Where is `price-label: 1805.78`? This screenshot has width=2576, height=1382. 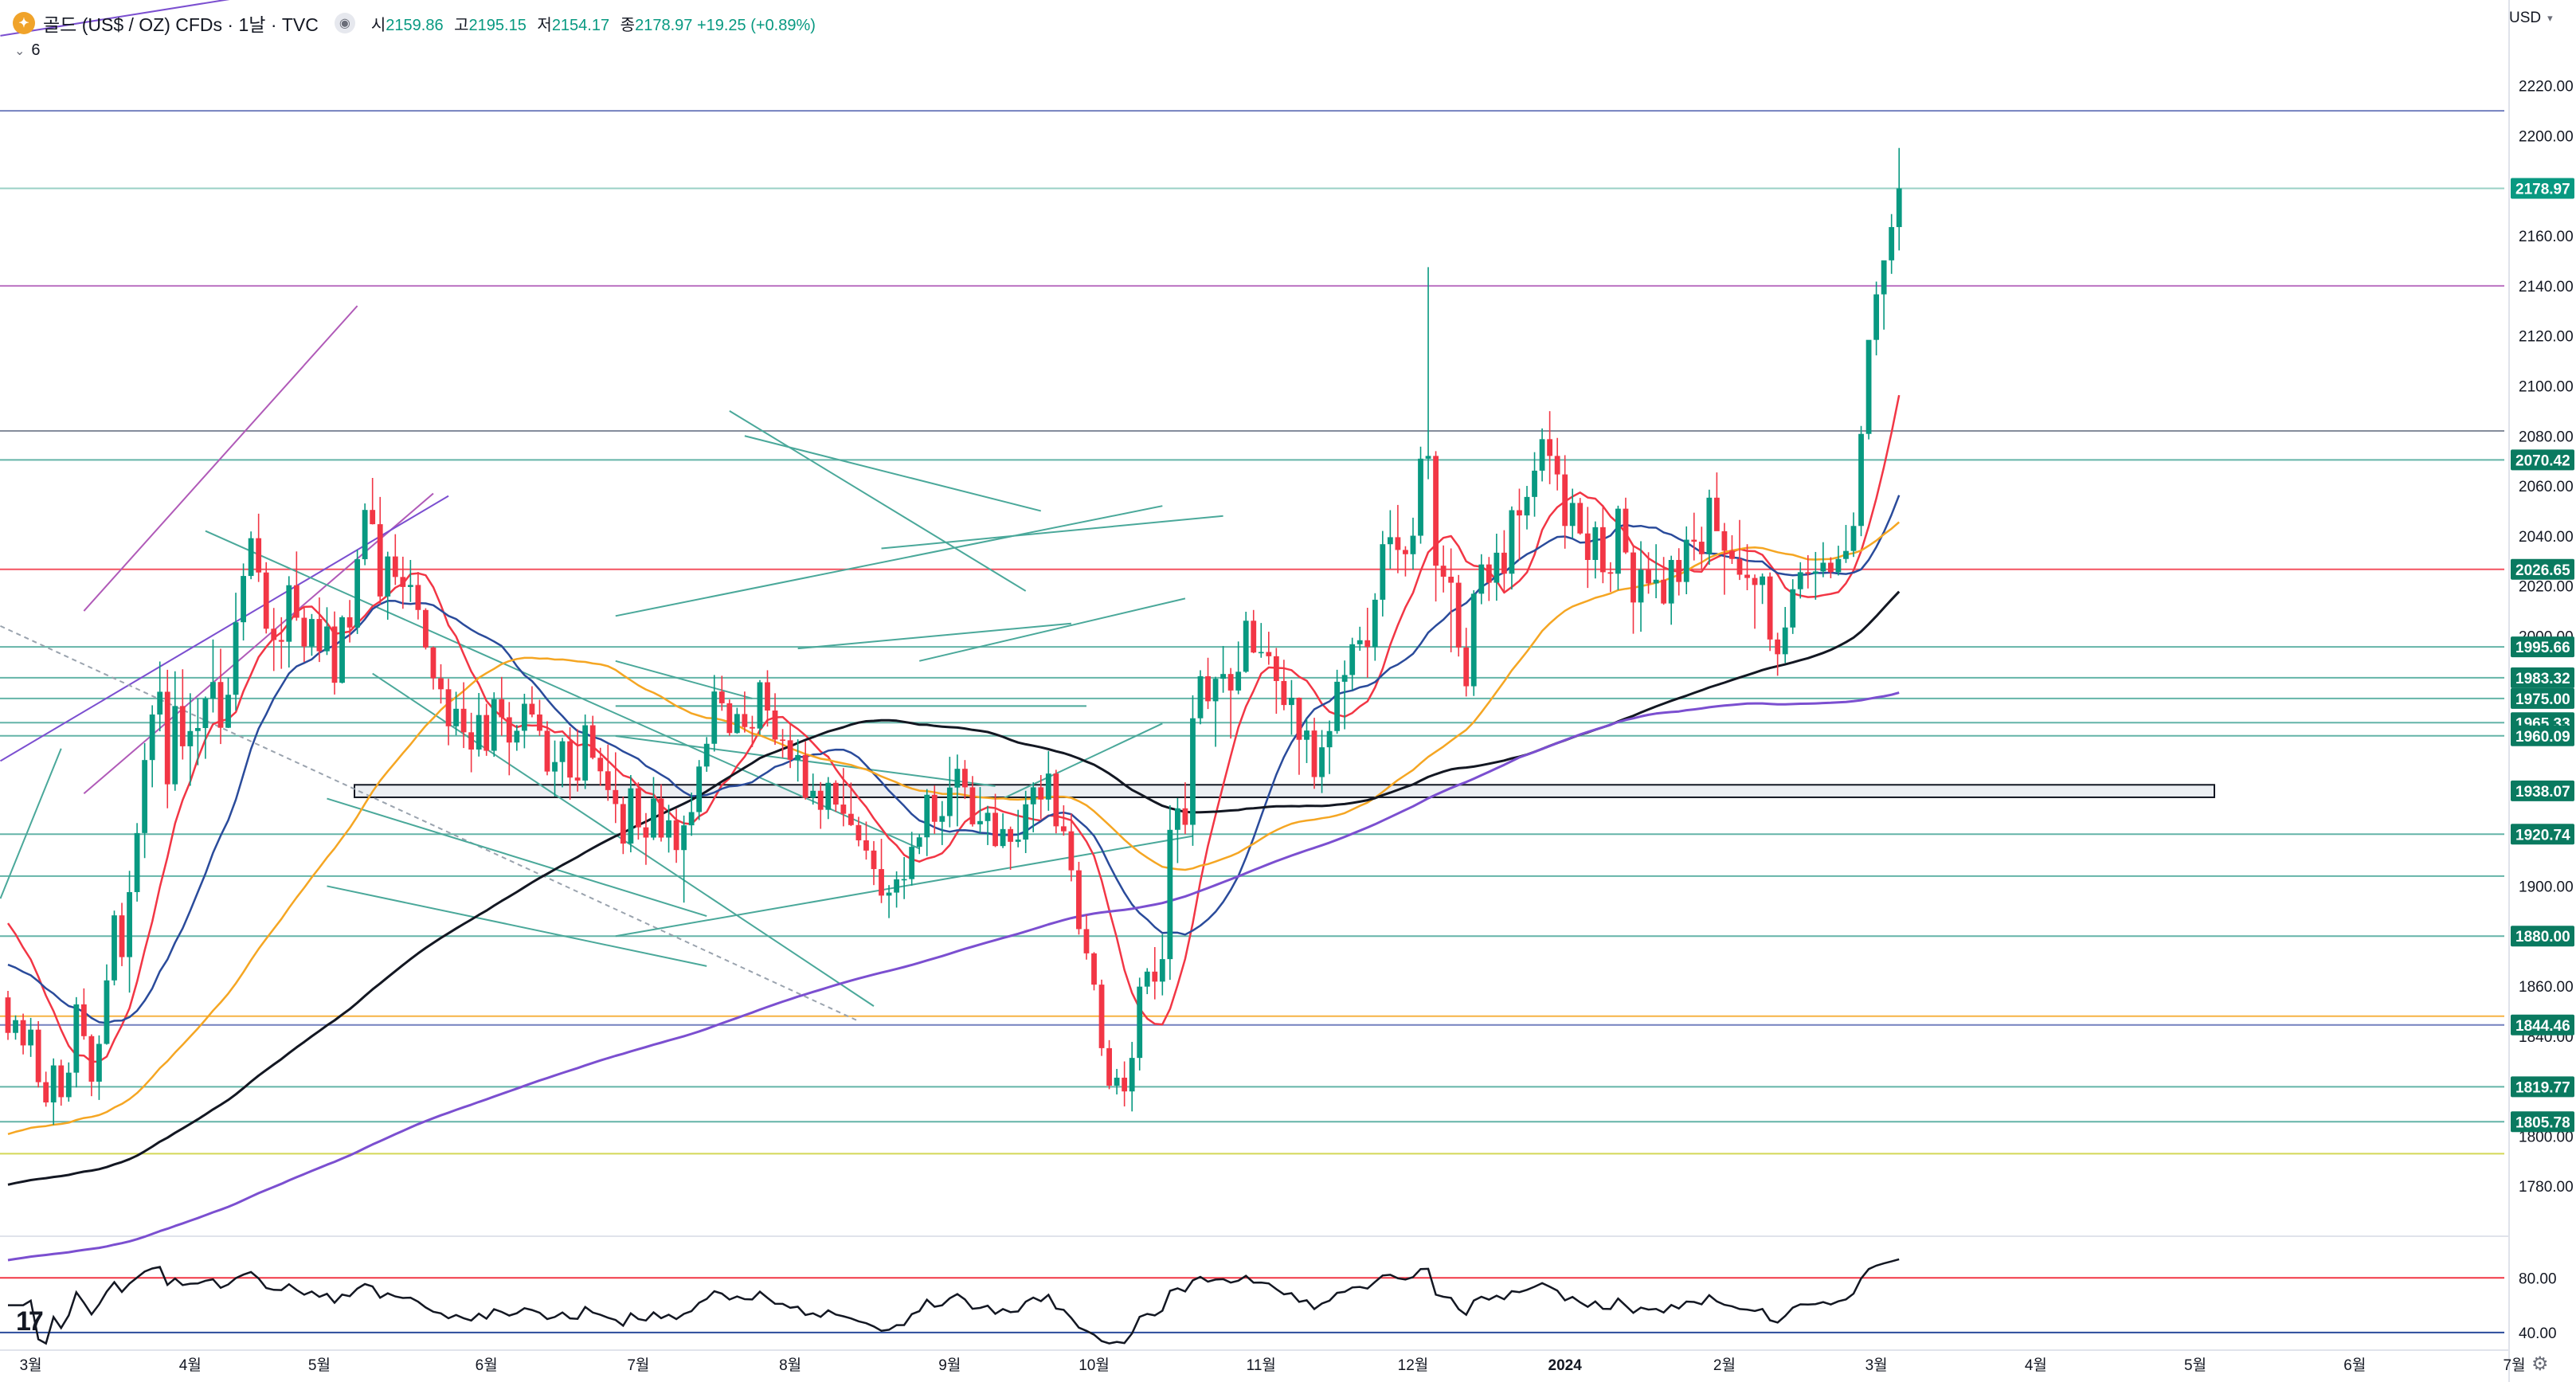 price-label: 1805.78 is located at coordinates (2542, 1122).